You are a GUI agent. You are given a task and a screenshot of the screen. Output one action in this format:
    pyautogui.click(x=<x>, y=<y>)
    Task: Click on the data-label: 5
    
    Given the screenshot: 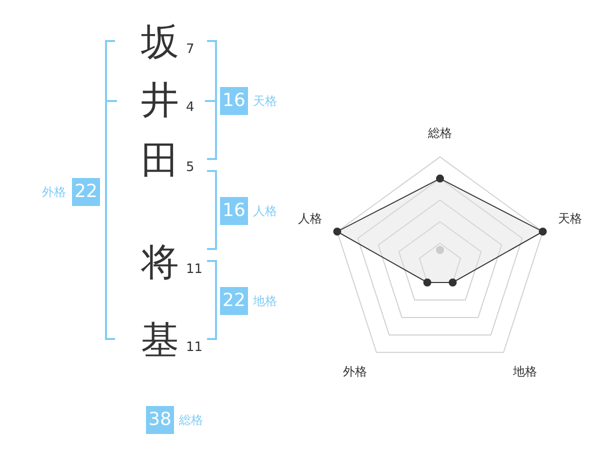 What is the action you would take?
    pyautogui.click(x=190, y=168)
    